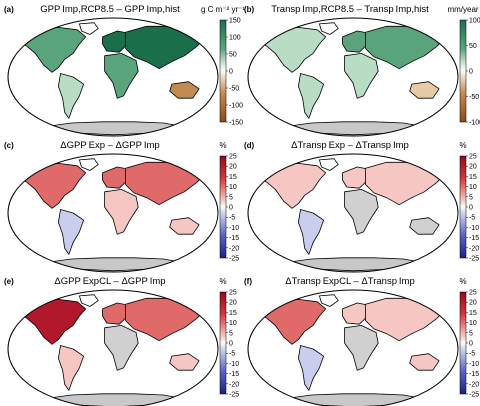 This screenshot has width=480, height=406. What do you see at coordinates (9, 9) in the screenshot?
I see `panel-a-label: (a)` at bounding box center [9, 9].